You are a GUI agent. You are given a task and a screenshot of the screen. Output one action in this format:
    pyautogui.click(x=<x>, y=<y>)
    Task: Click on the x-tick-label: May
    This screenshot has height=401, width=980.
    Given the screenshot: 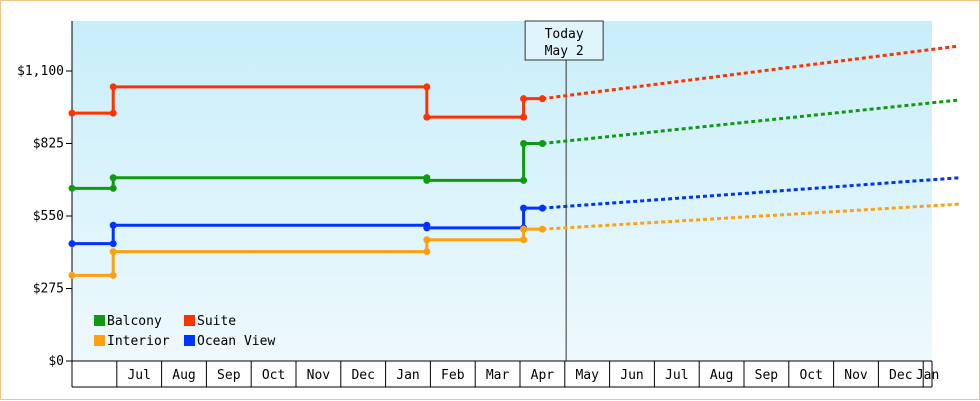 What is the action you would take?
    pyautogui.click(x=587, y=375)
    